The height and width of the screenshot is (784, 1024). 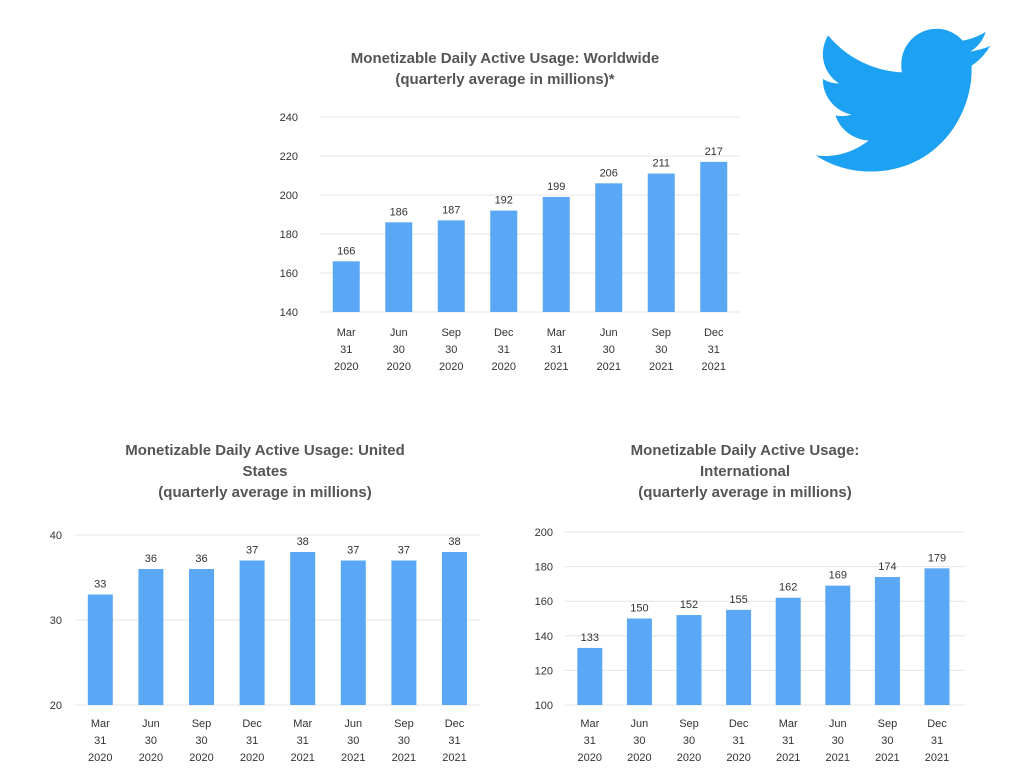 I want to click on y-tick-label: 240, so click(x=289, y=118).